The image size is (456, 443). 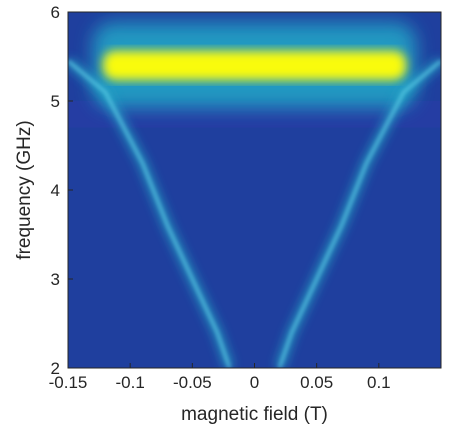 What do you see at coordinates (62, 190) in the screenshot?
I see `y-axis: 2 3 4 5 6` at bounding box center [62, 190].